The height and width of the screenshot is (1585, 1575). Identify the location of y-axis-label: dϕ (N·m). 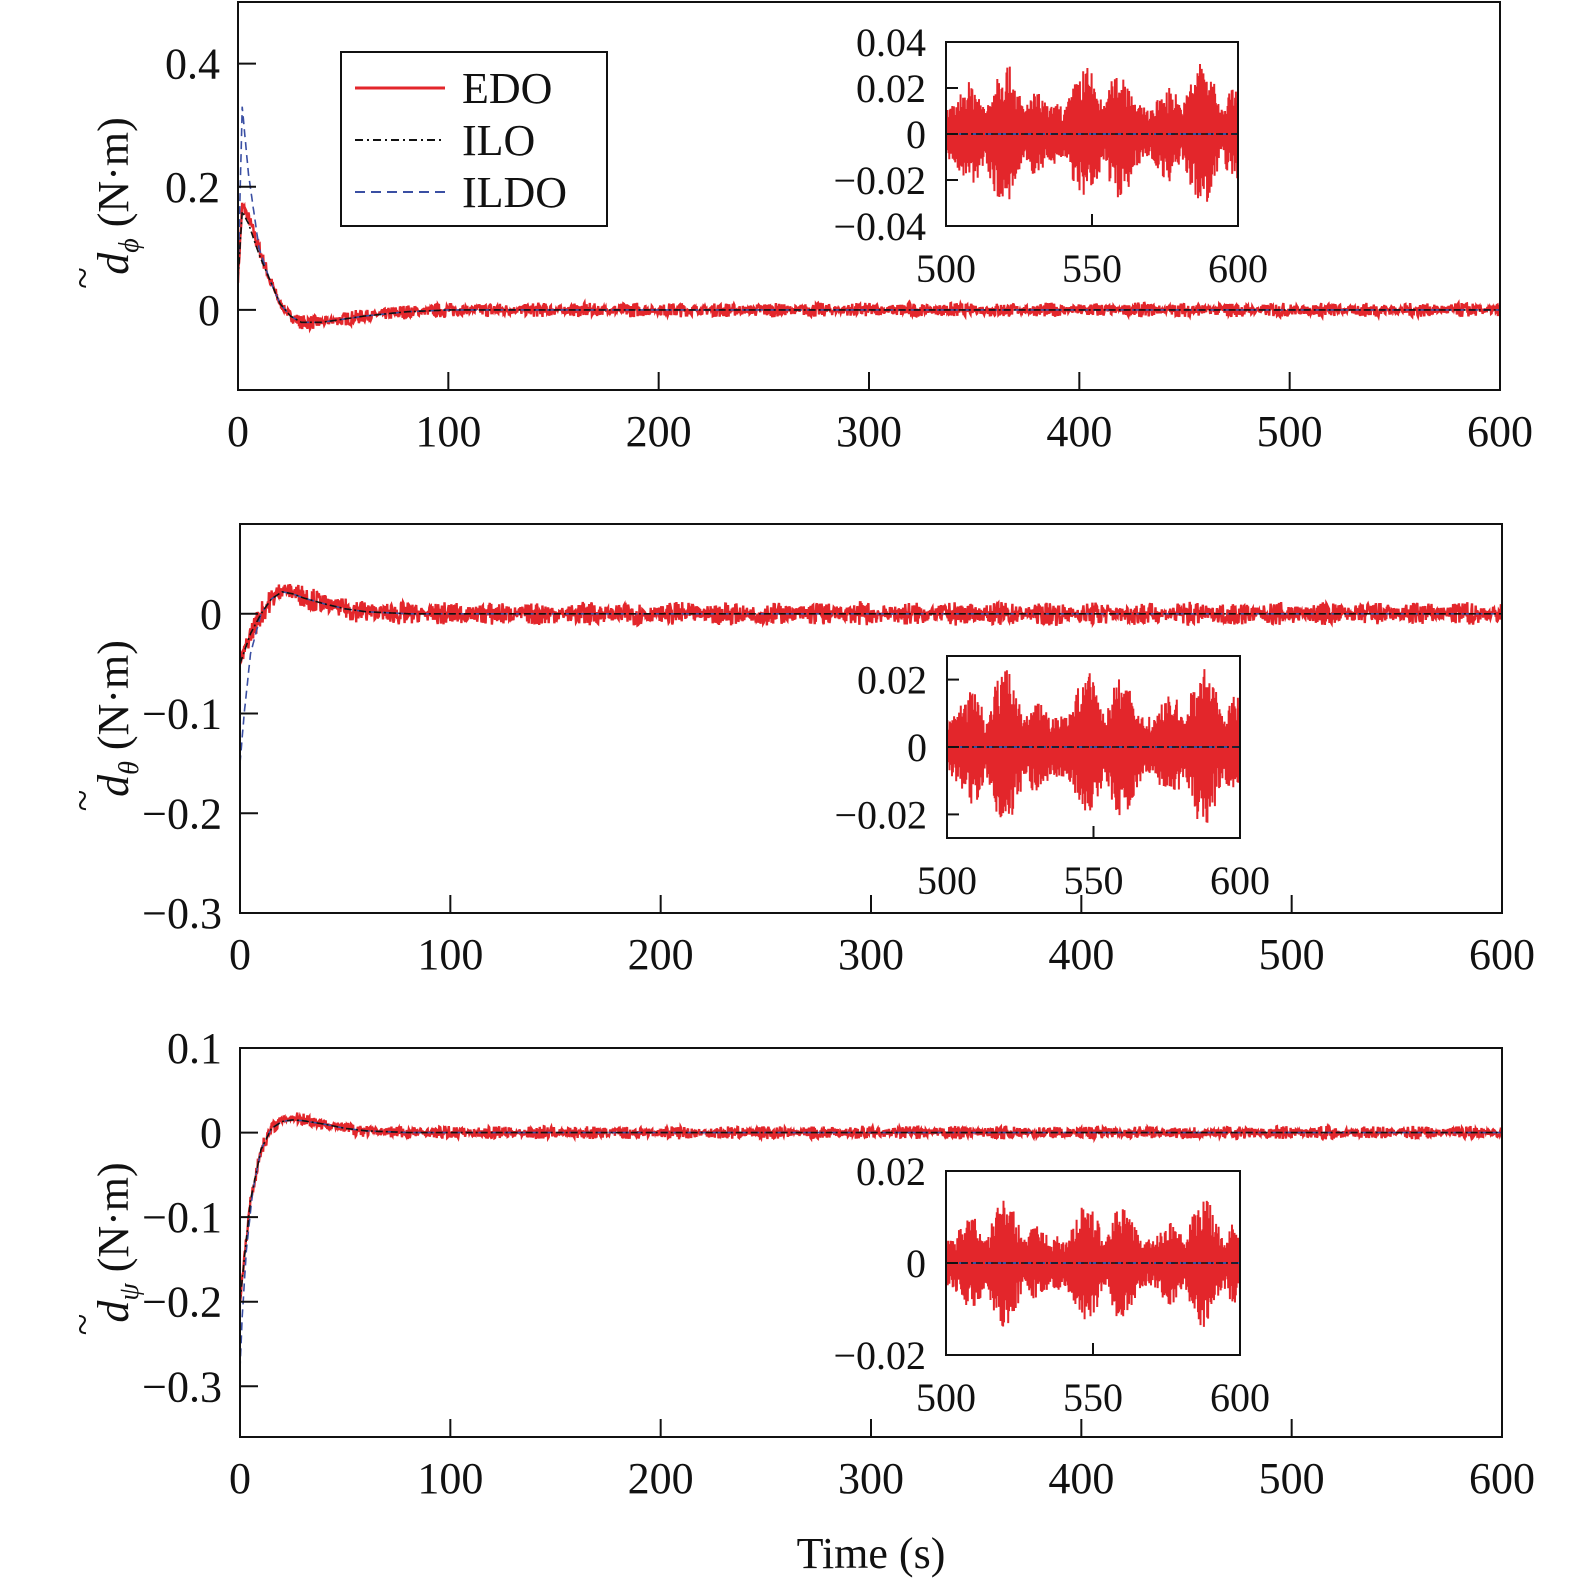
(117, 195).